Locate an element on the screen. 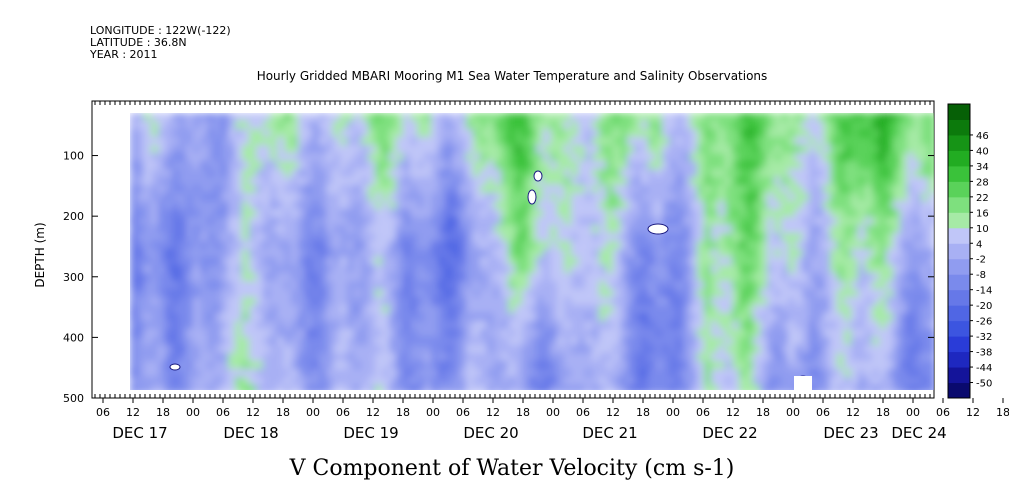  hour-tick-label: 00 is located at coordinates (313, 412).